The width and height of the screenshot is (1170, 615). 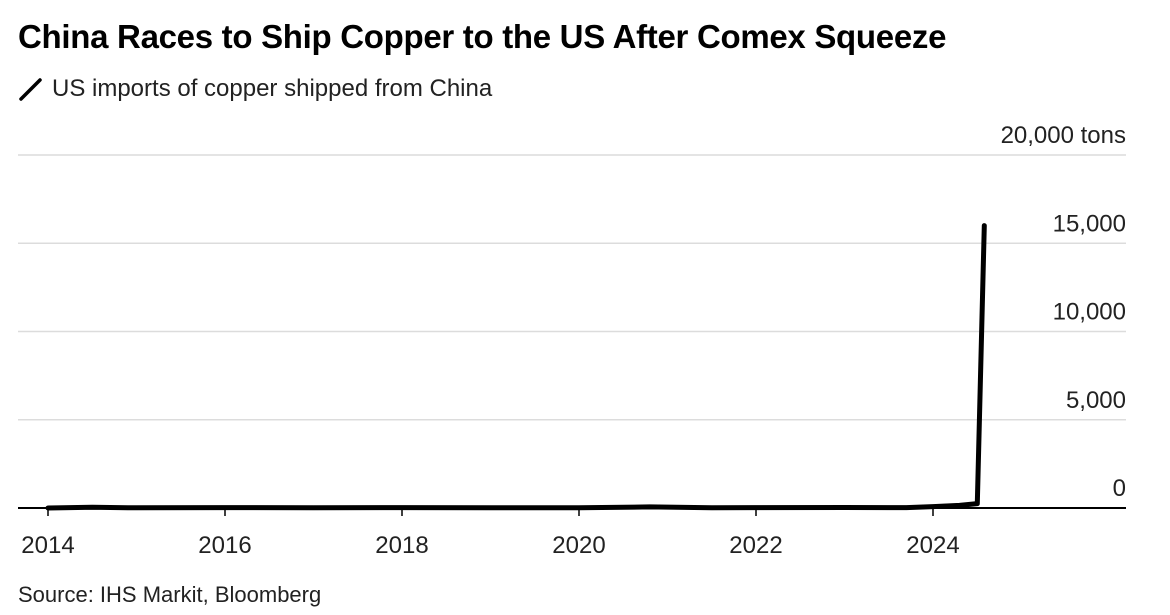 I want to click on x-axis-ticks: 2014 2016 2018 2020 2022 2024, so click(x=572, y=533).